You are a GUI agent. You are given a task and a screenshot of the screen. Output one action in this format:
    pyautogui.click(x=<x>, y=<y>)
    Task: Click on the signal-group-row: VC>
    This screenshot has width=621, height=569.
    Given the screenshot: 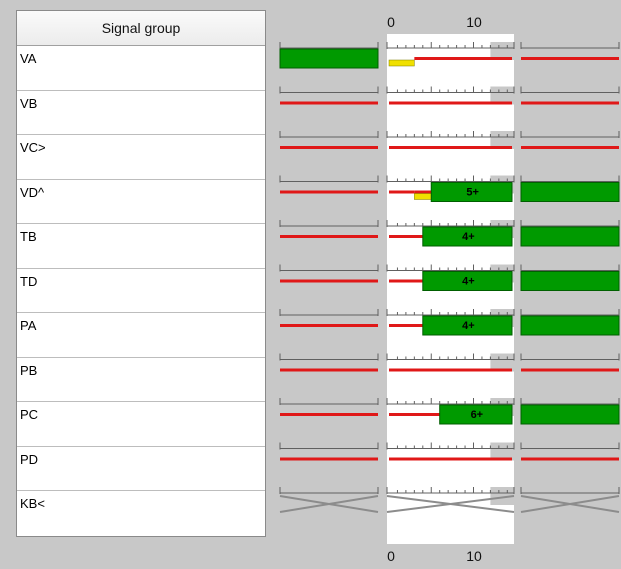 What is the action you would take?
    pyautogui.click(x=141, y=157)
    